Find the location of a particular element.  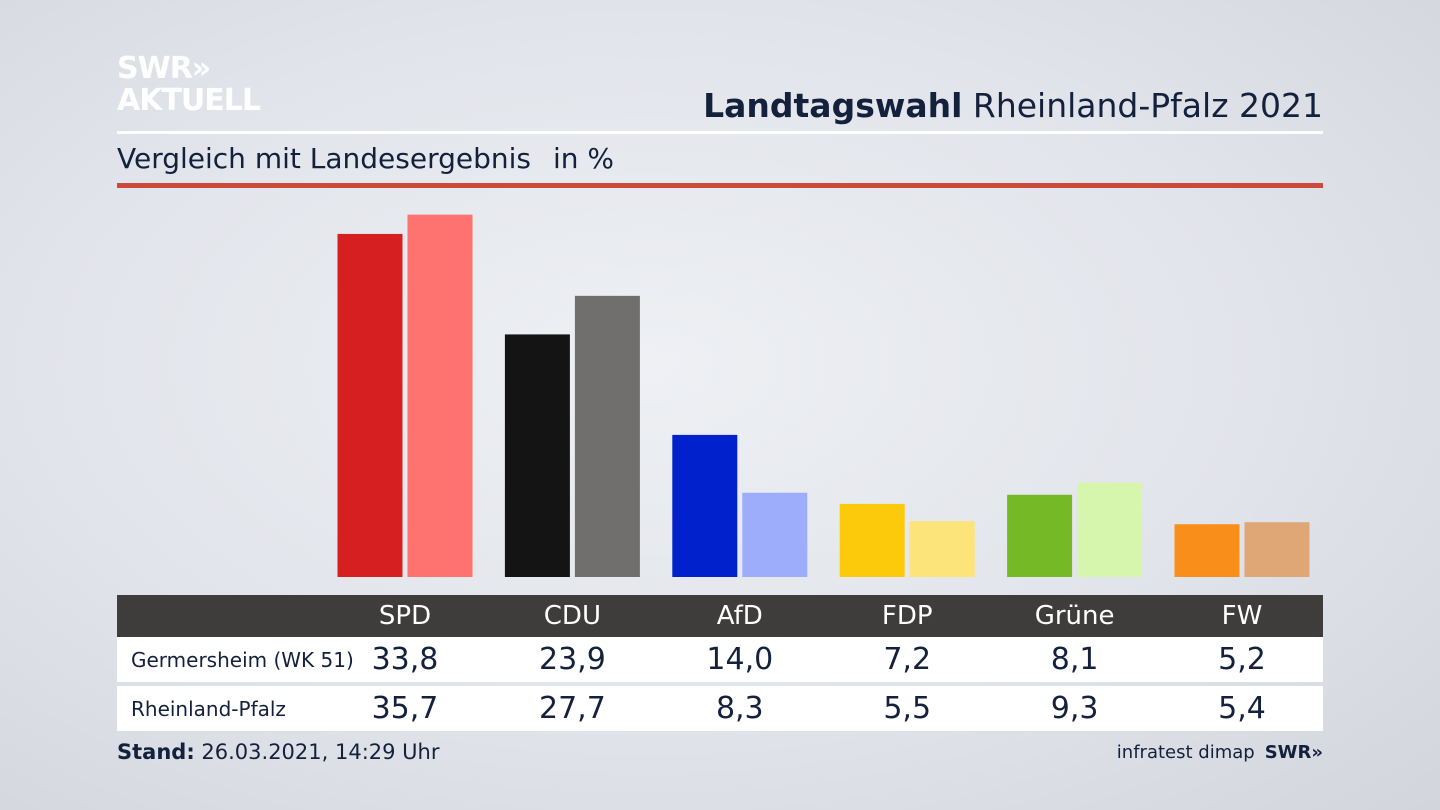

bar-fdp-germersheim is located at coordinates (872, 540).